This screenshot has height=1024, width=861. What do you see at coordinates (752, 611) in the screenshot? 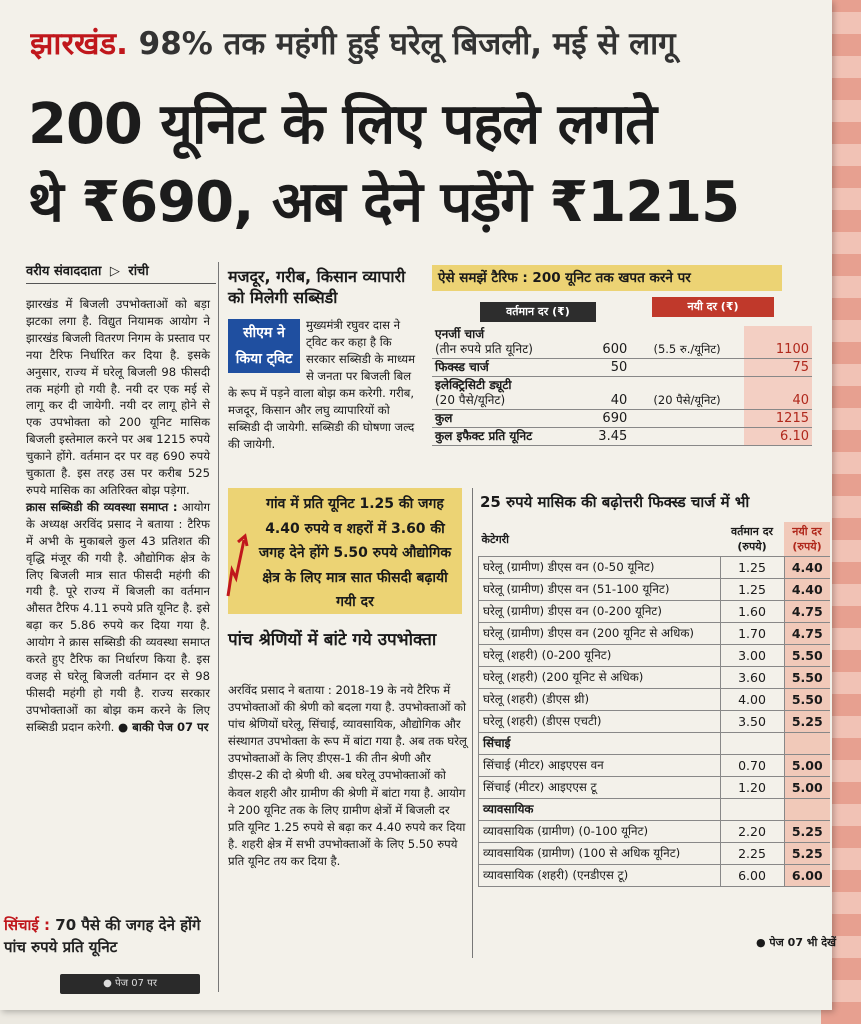
I see `category-current-rate: 1.60` at bounding box center [752, 611].